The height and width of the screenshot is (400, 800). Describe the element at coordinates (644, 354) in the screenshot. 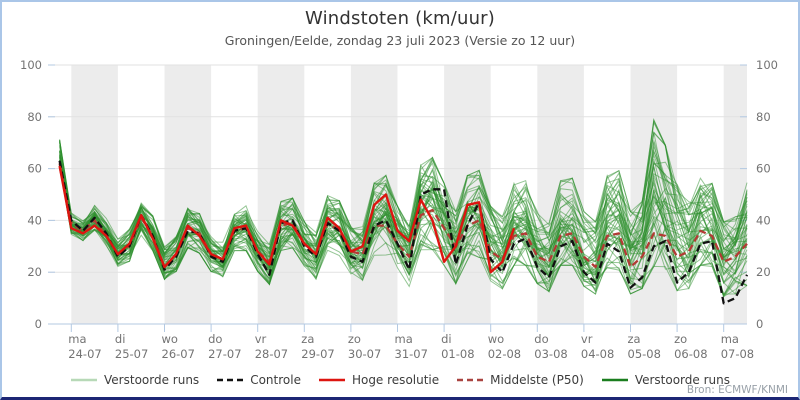

I see `x-date-label: 05-08` at that location.